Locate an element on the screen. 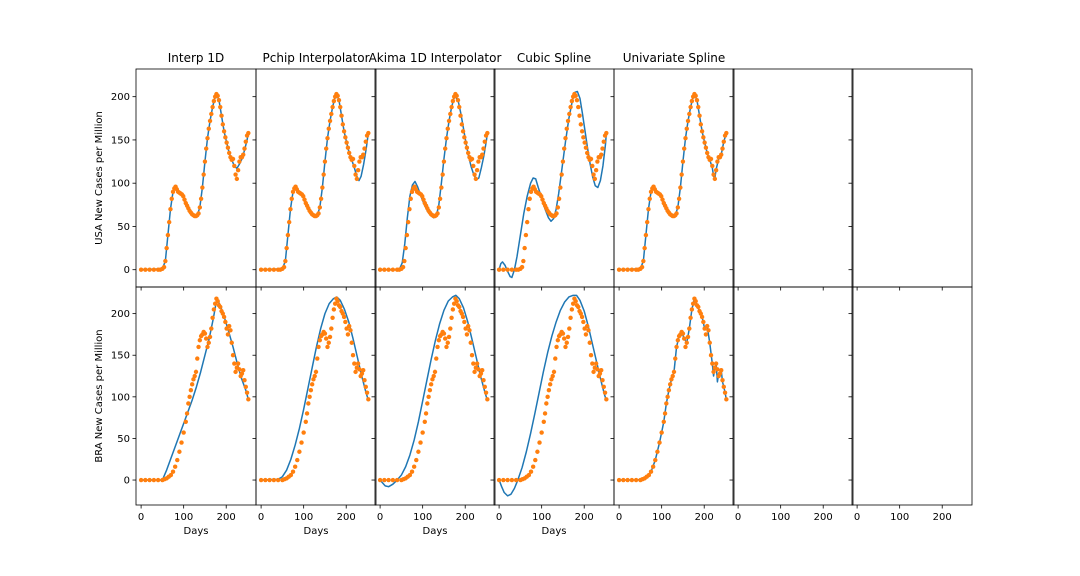  y-tick-label: 50 is located at coordinates (123, 439).